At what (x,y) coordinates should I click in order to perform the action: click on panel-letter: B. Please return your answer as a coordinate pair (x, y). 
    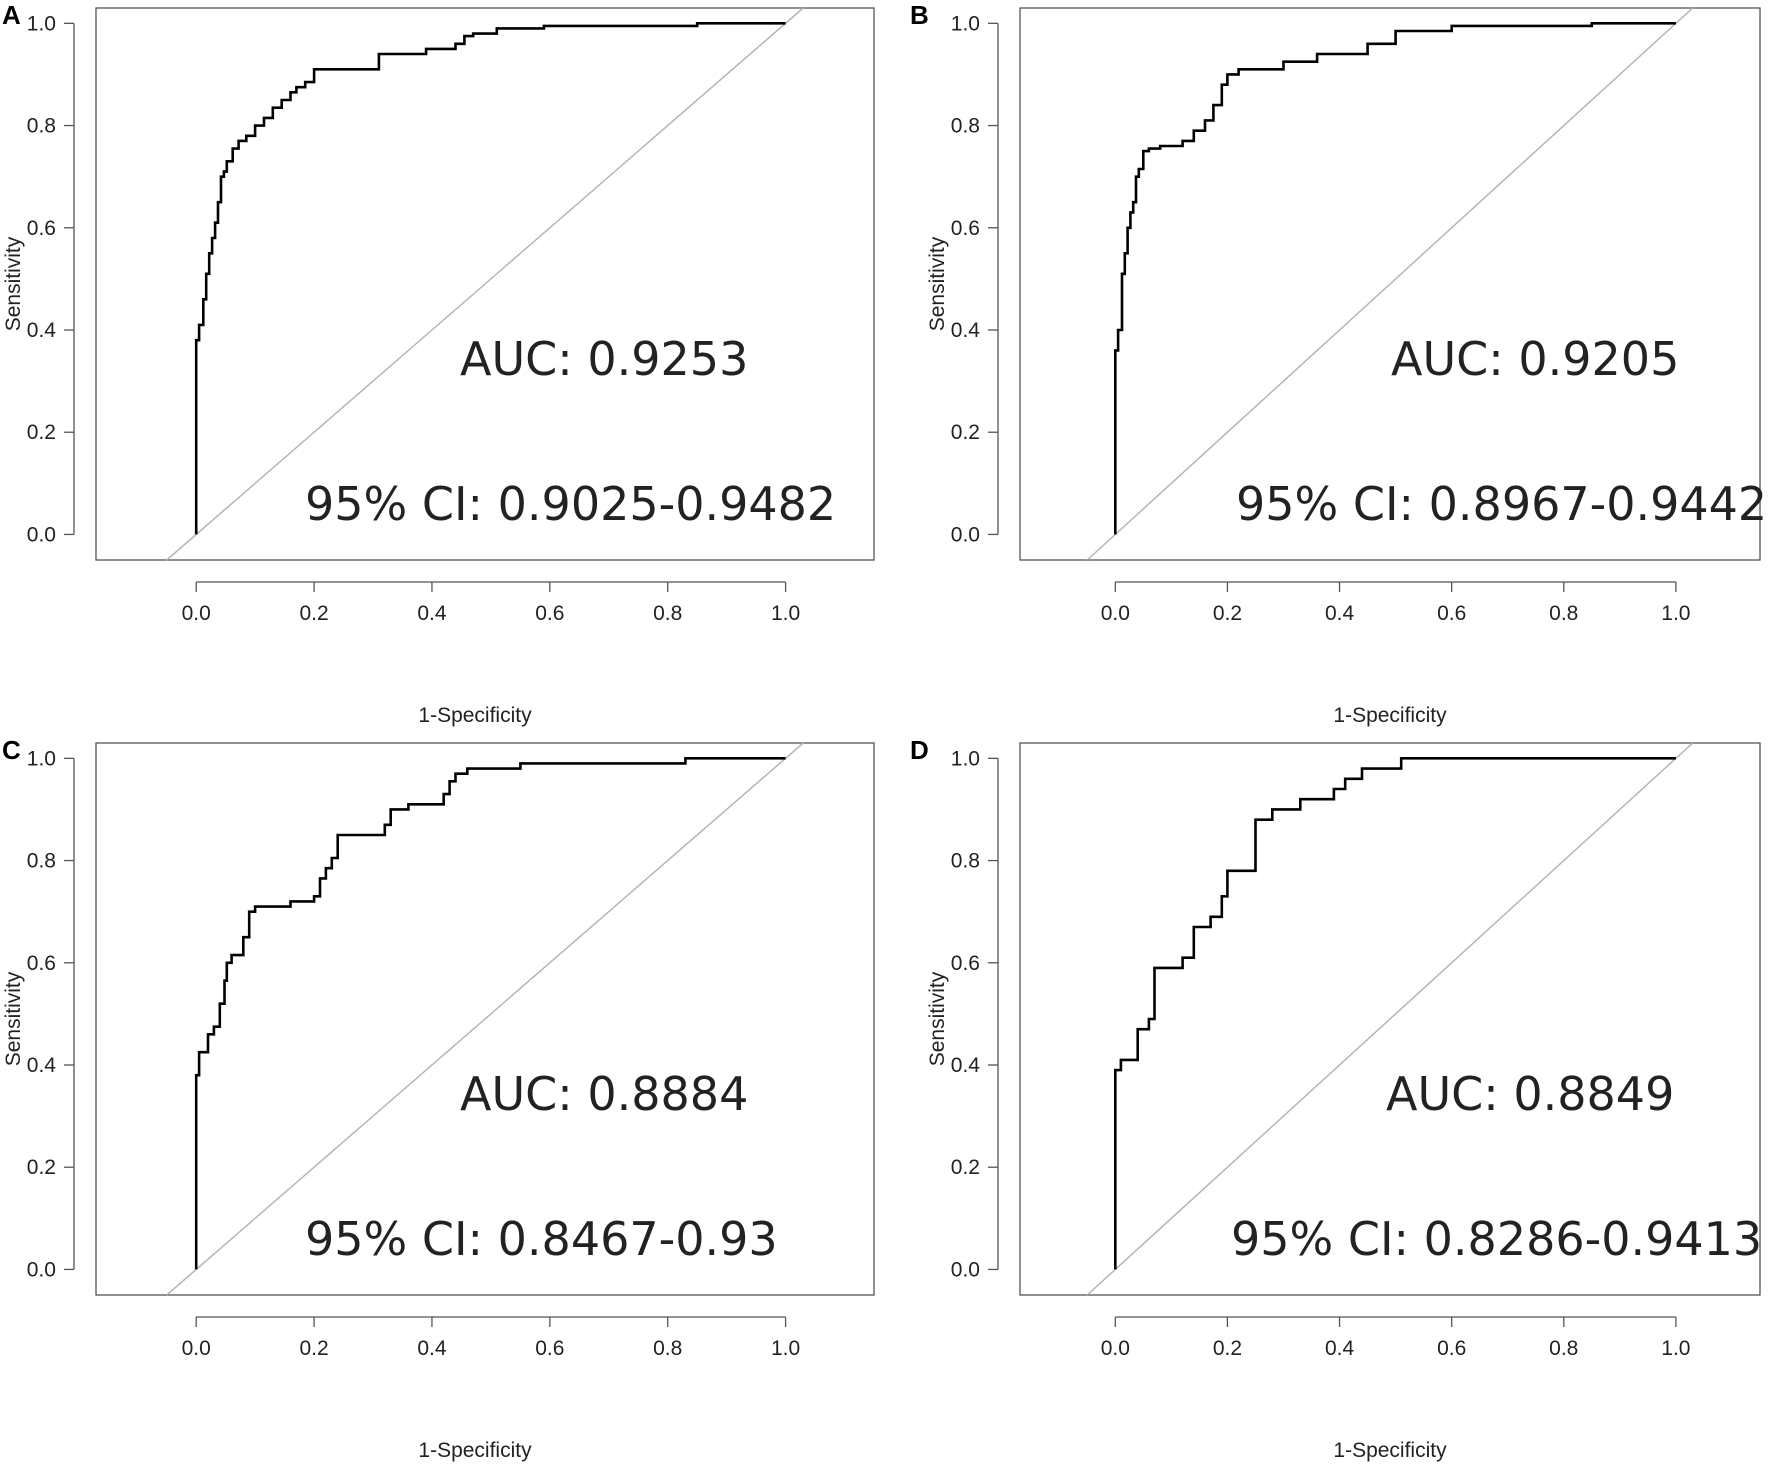
    Looking at the image, I should click on (919, 15).